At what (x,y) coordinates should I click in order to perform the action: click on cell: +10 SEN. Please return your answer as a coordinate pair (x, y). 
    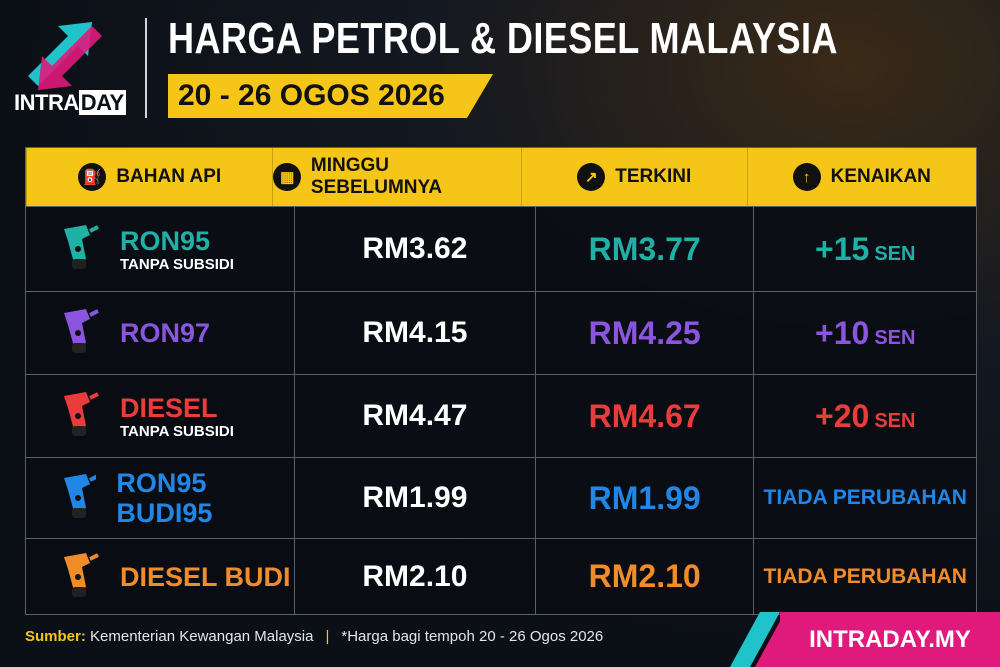
    Looking at the image, I should click on (864, 333).